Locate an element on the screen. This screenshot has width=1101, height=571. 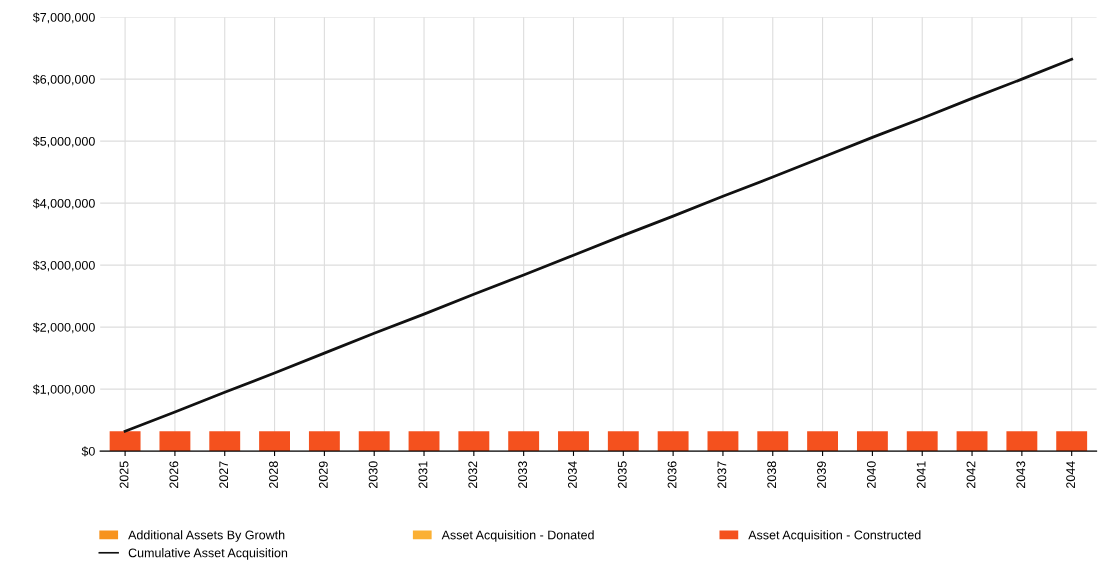
x-tick-label: 2032 is located at coordinates (473, 474).